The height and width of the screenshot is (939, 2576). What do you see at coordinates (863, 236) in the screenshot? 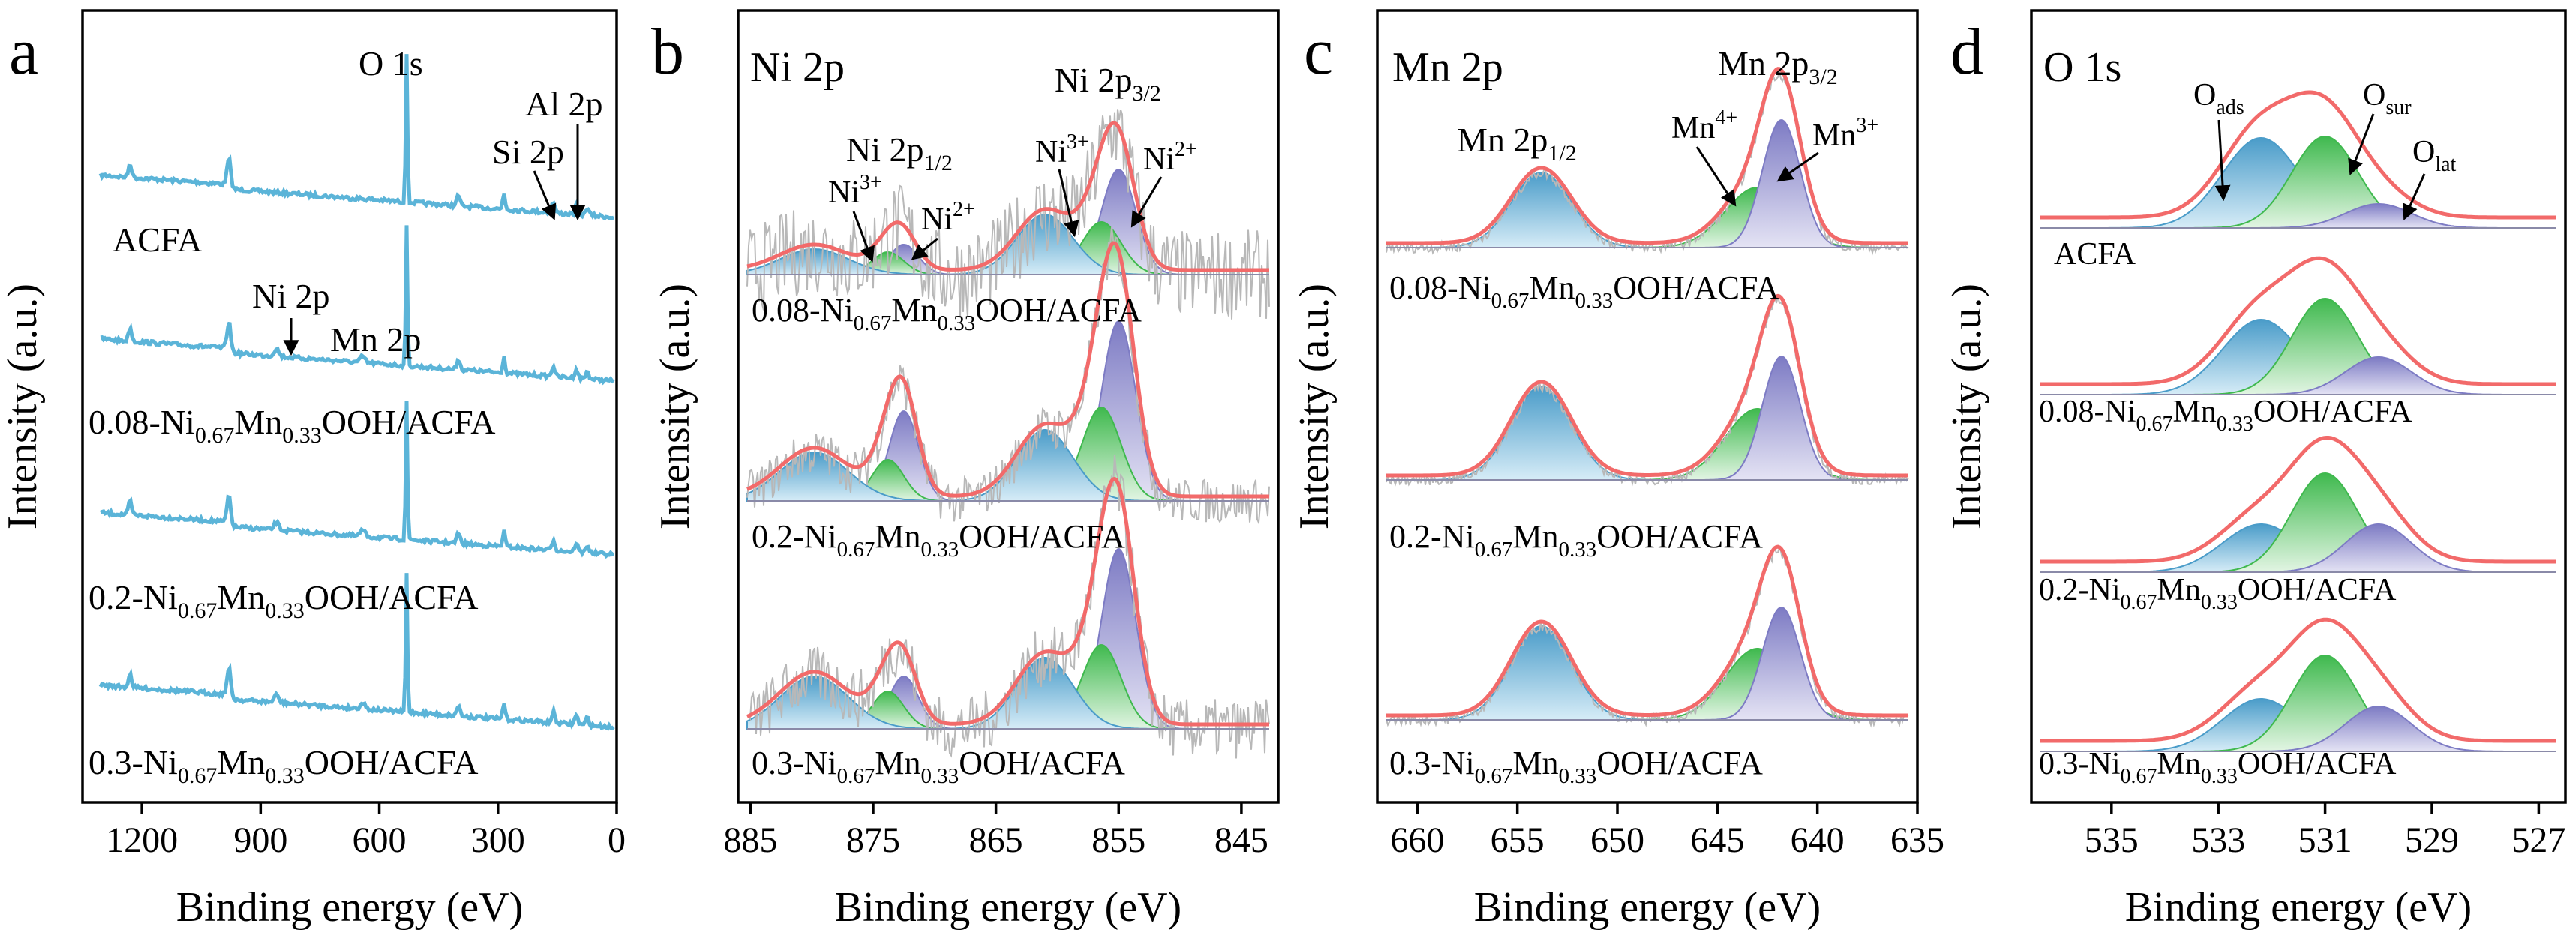
I see `arrow-ni3-left` at bounding box center [863, 236].